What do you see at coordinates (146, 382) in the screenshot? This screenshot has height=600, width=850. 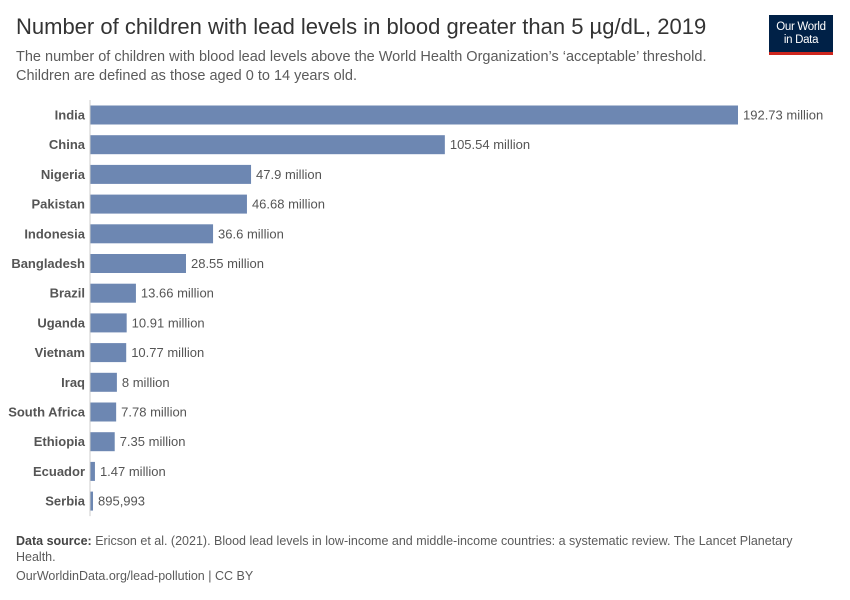 I see `value-label: 8 million` at bounding box center [146, 382].